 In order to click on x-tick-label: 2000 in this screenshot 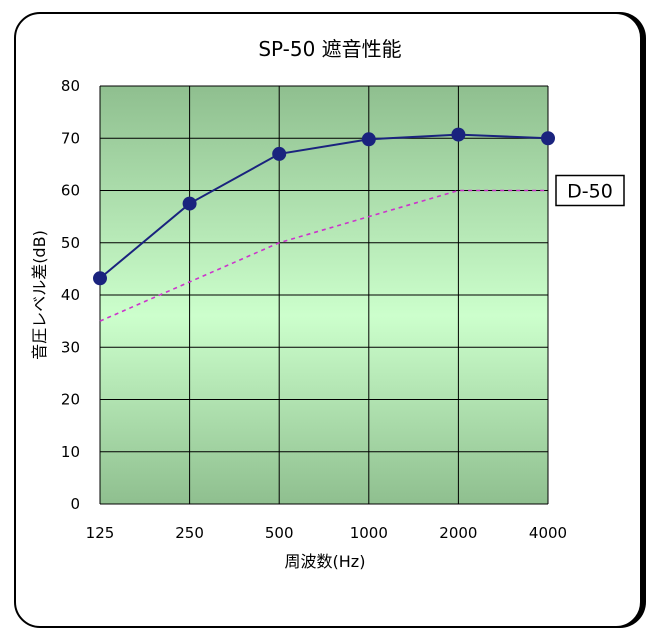, I will do `click(458, 533)`.